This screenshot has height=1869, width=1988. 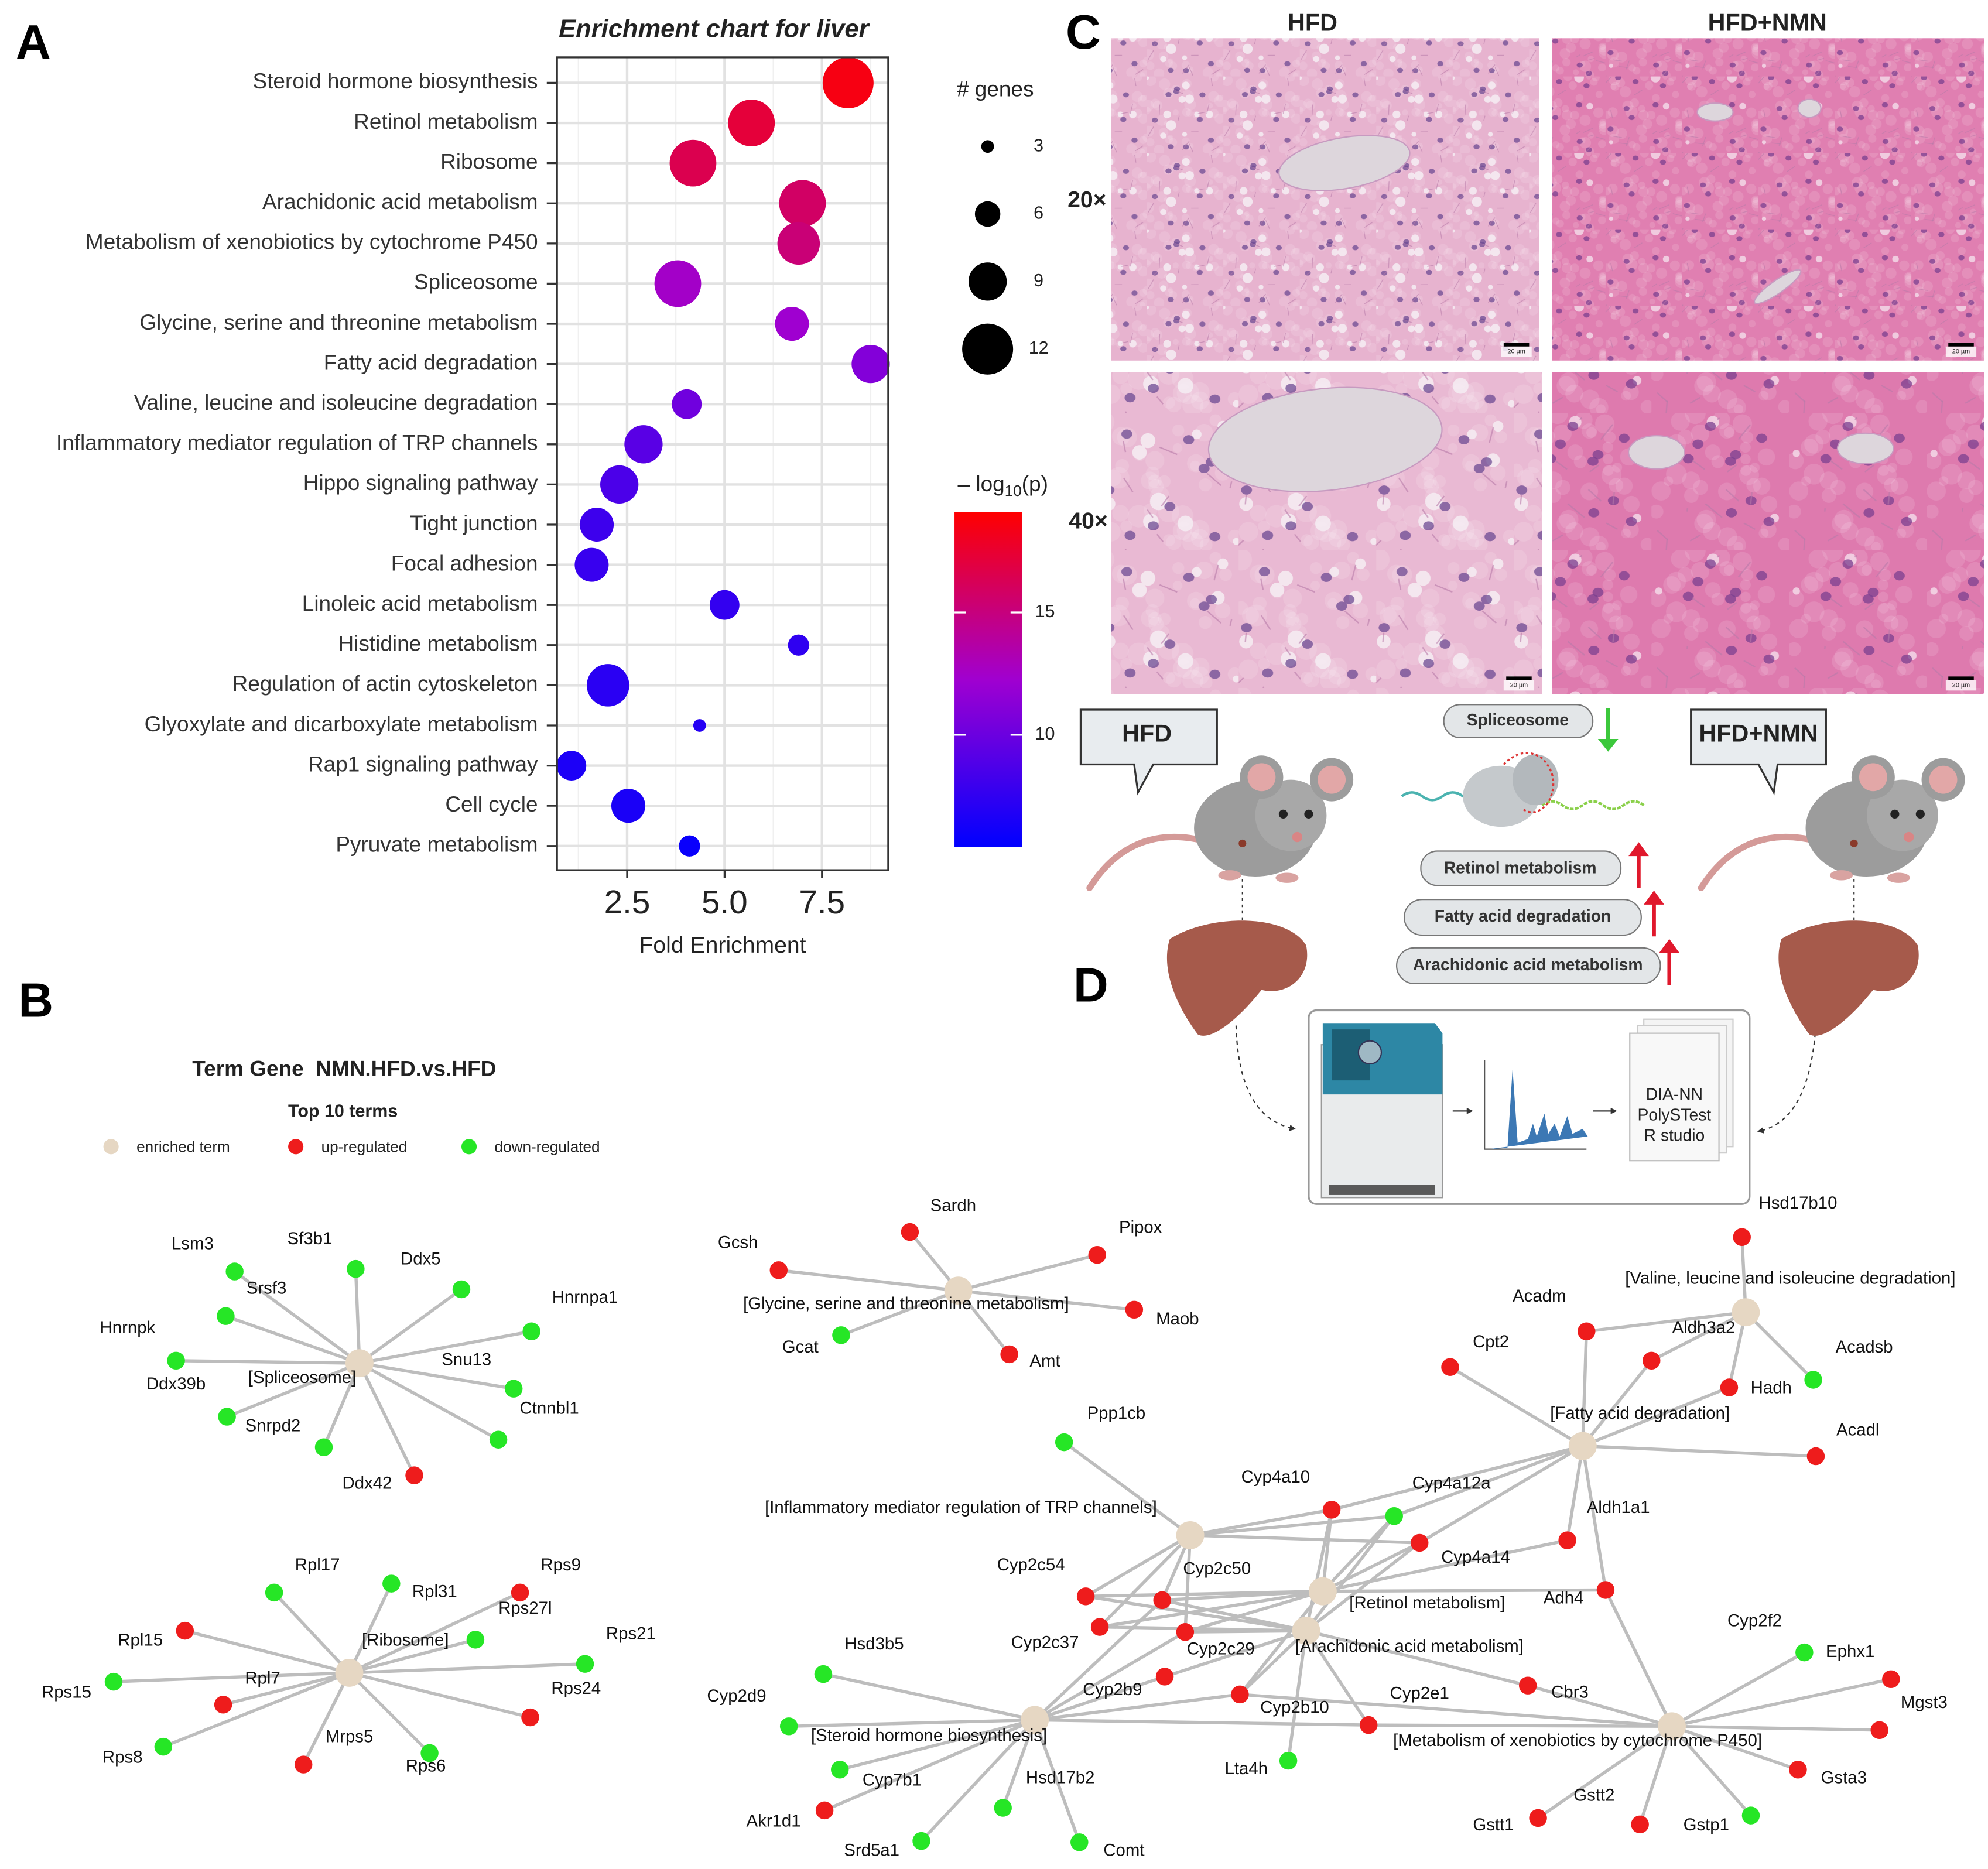 What do you see at coordinates (437, 845) in the screenshot?
I see `y-tick-label: Pyruvate metabolism` at bounding box center [437, 845].